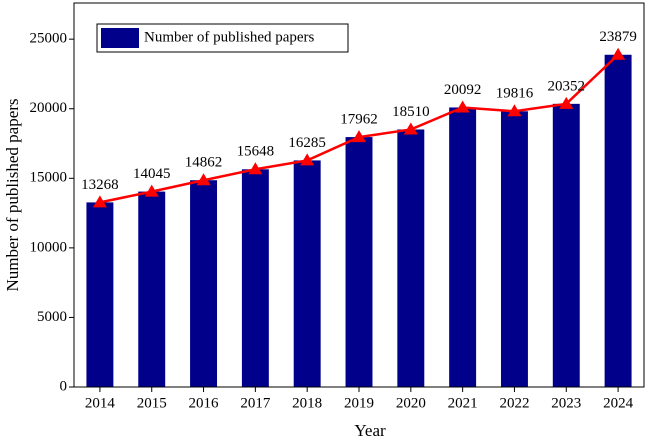 Image resolution: width=648 pixels, height=442 pixels. What do you see at coordinates (463, 90) in the screenshot?
I see `value-label: 20092` at bounding box center [463, 90].